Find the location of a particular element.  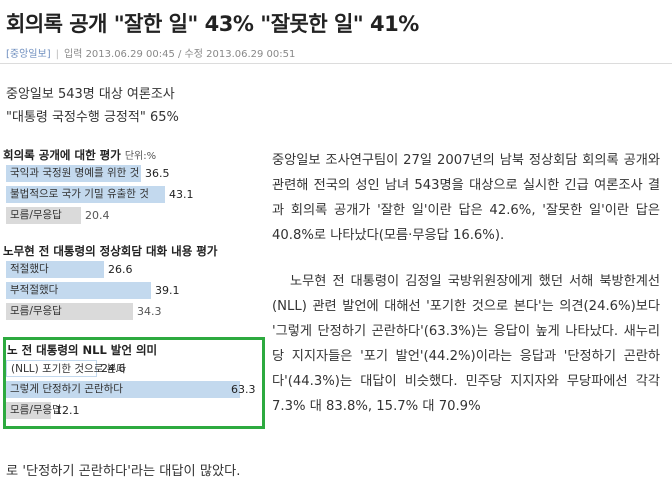

bar-row: 모름/무응답 12.1 is located at coordinates (134, 411).